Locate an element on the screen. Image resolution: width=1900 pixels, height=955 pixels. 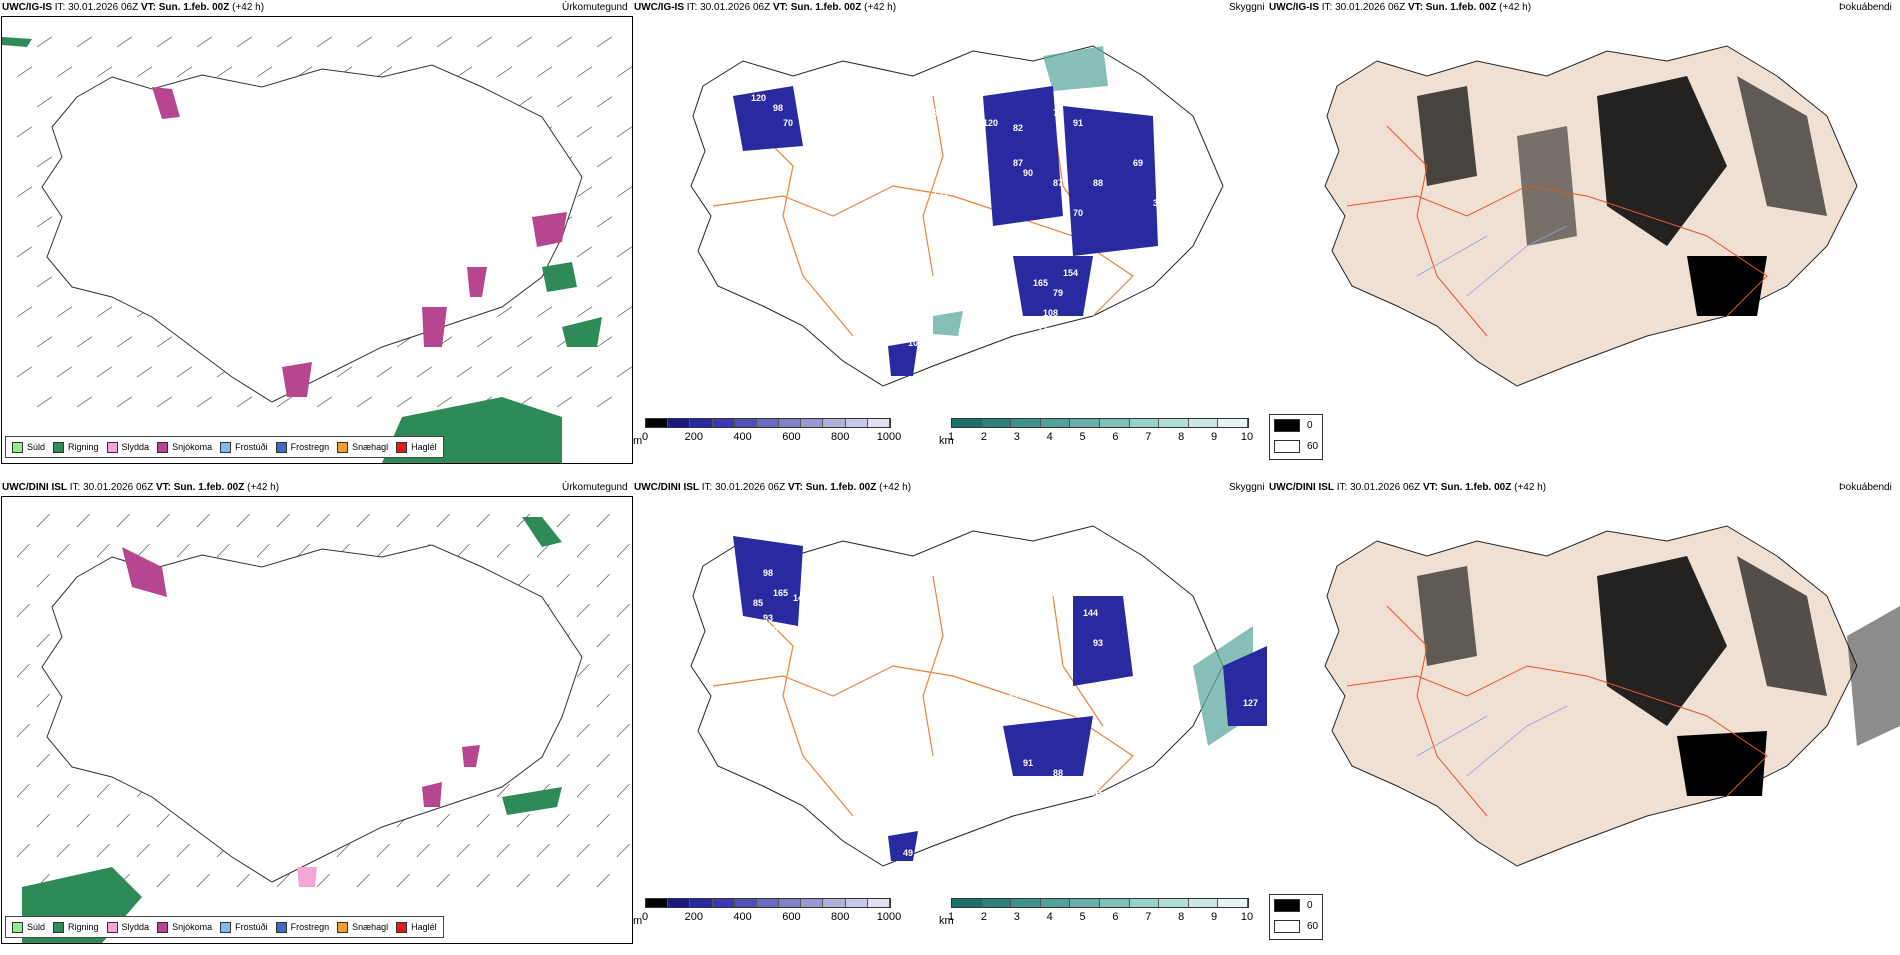
cloud-base-label: 37 is located at coordinates (1158, 203).